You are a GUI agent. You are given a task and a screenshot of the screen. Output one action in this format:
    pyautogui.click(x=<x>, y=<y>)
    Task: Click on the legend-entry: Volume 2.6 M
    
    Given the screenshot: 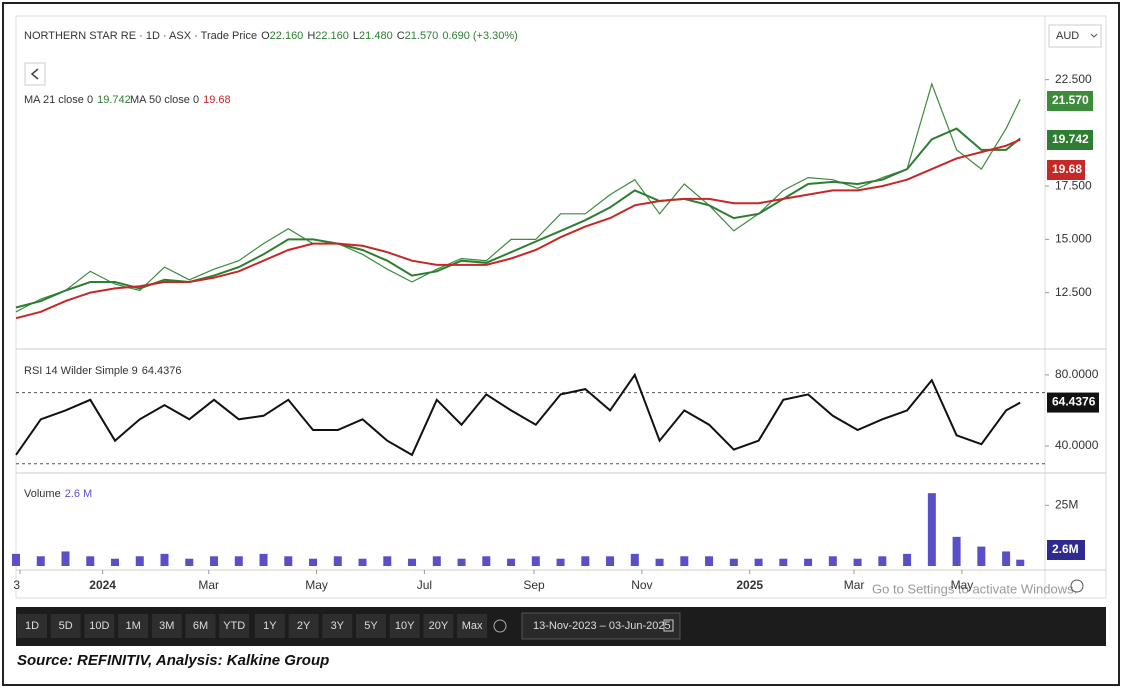 What is the action you would take?
    pyautogui.click(x=58, y=494)
    